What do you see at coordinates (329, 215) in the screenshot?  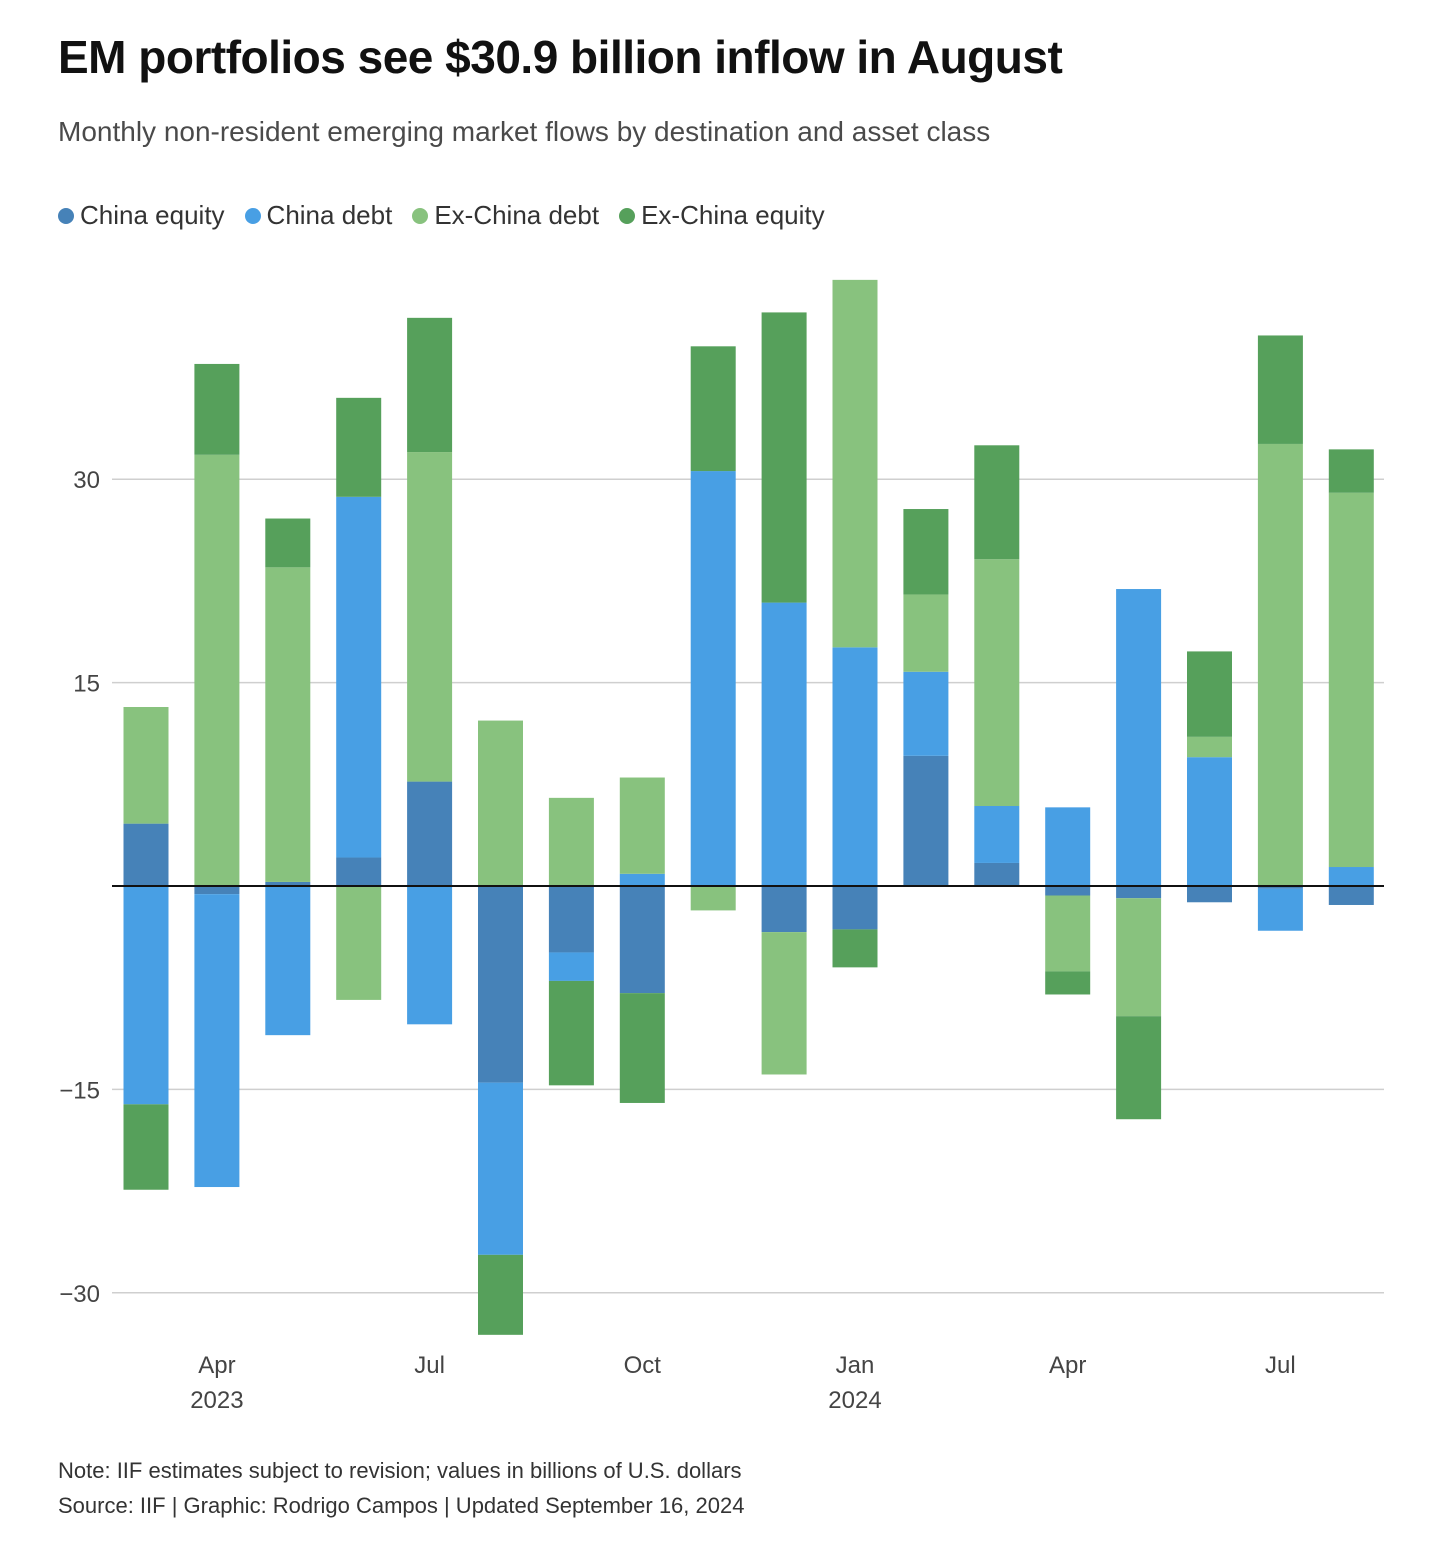 I see `legend-label: China debt` at bounding box center [329, 215].